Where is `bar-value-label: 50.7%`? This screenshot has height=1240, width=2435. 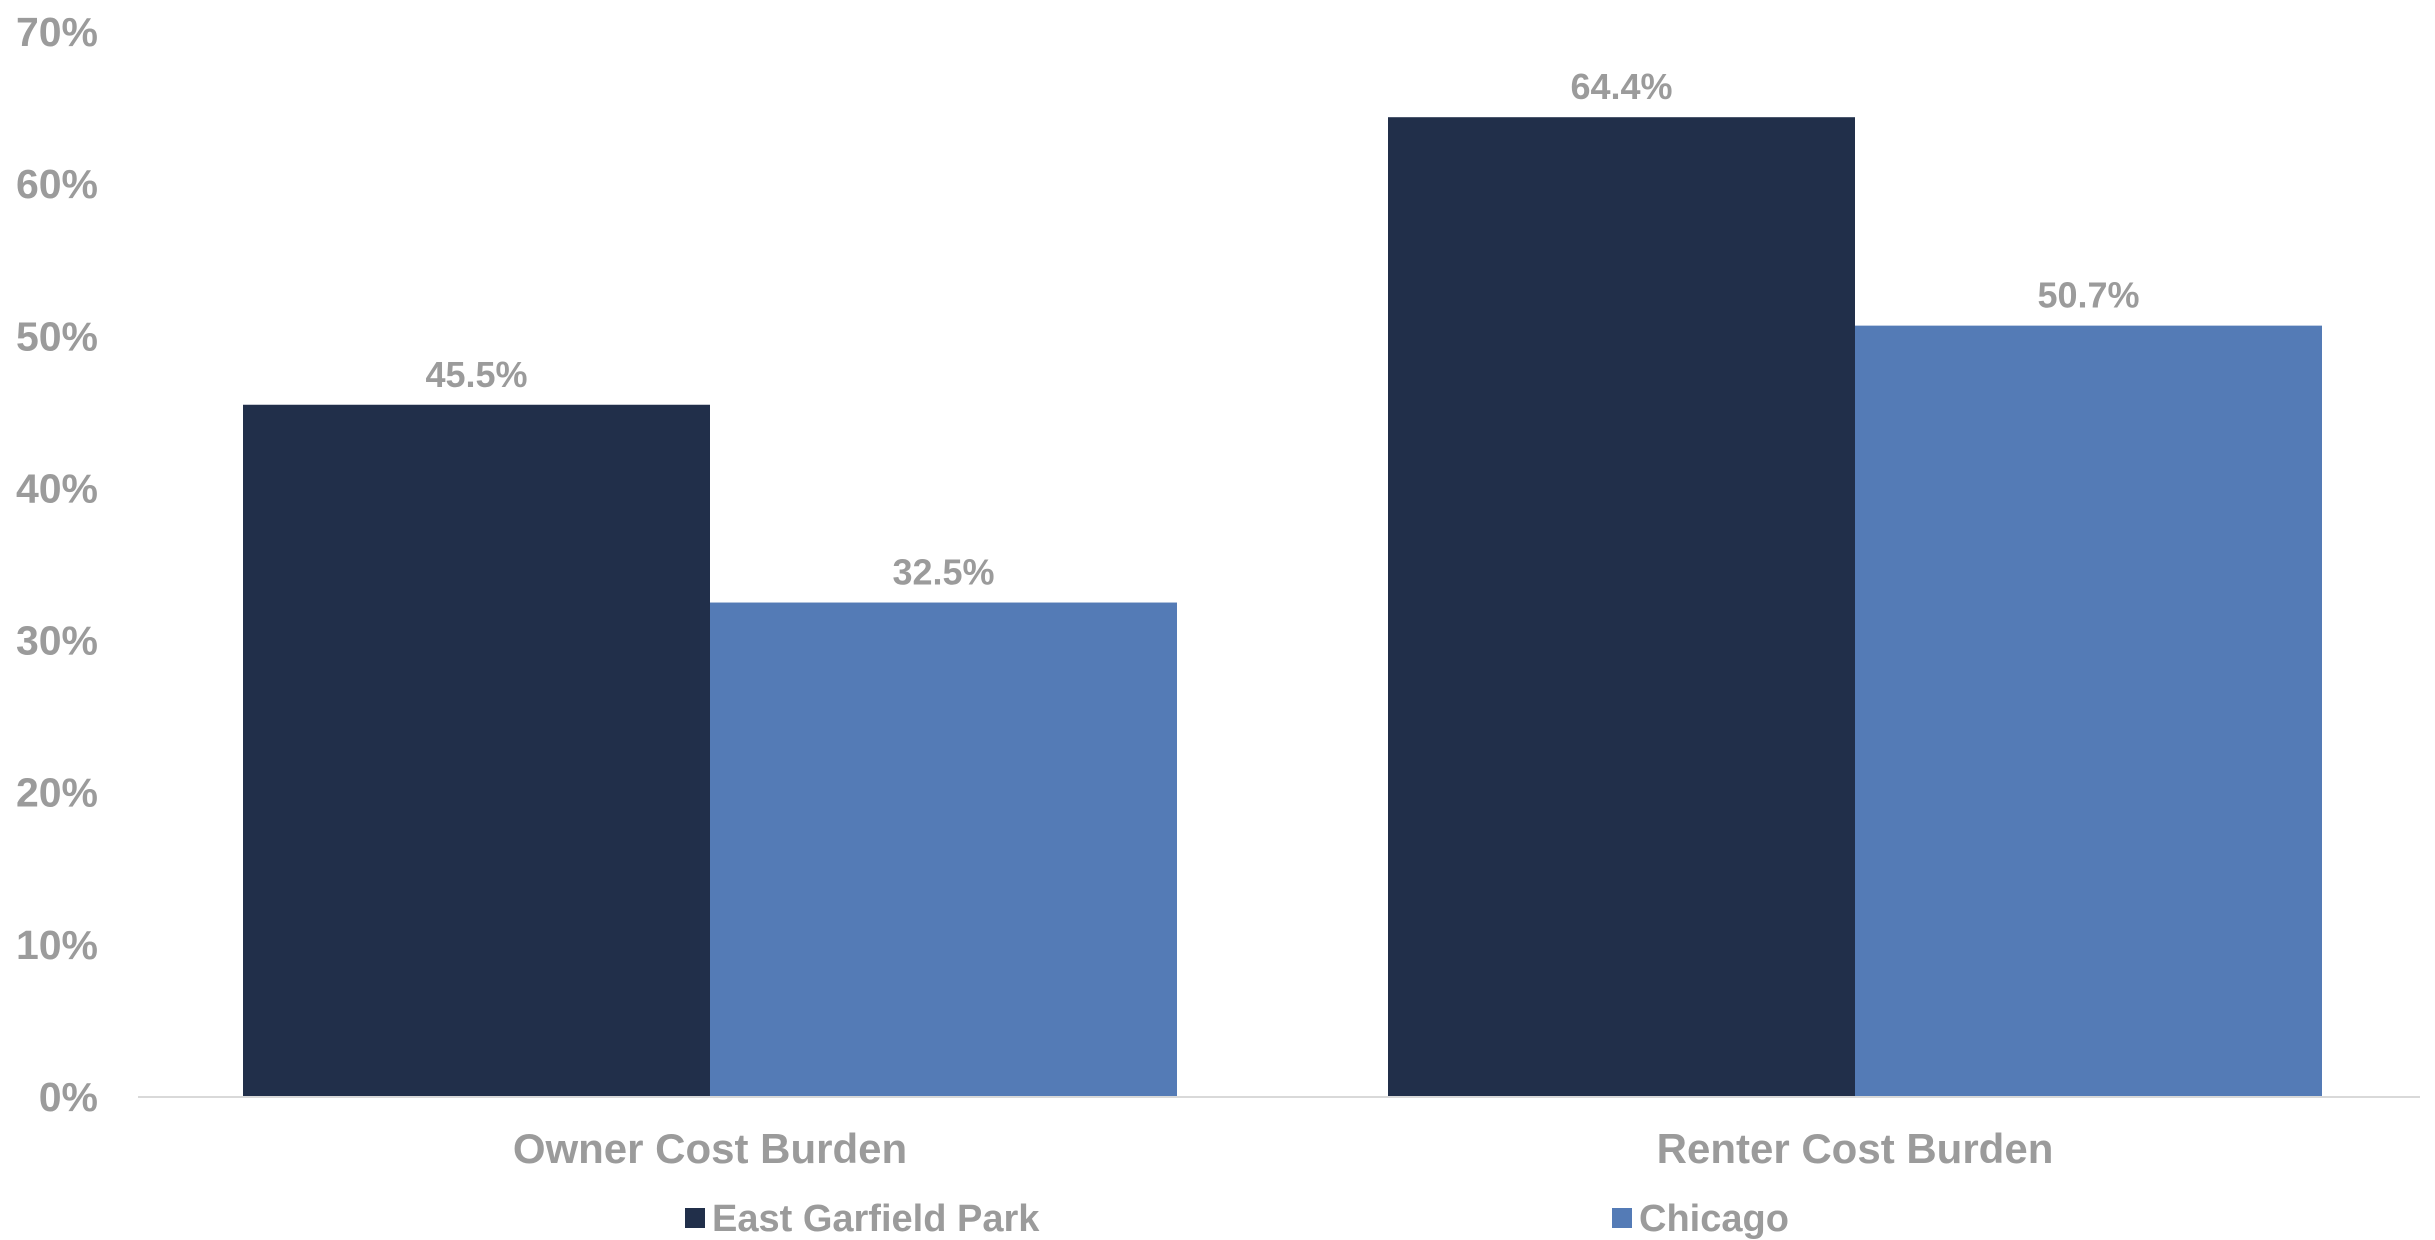 bar-value-label: 50.7% is located at coordinates (2088, 295).